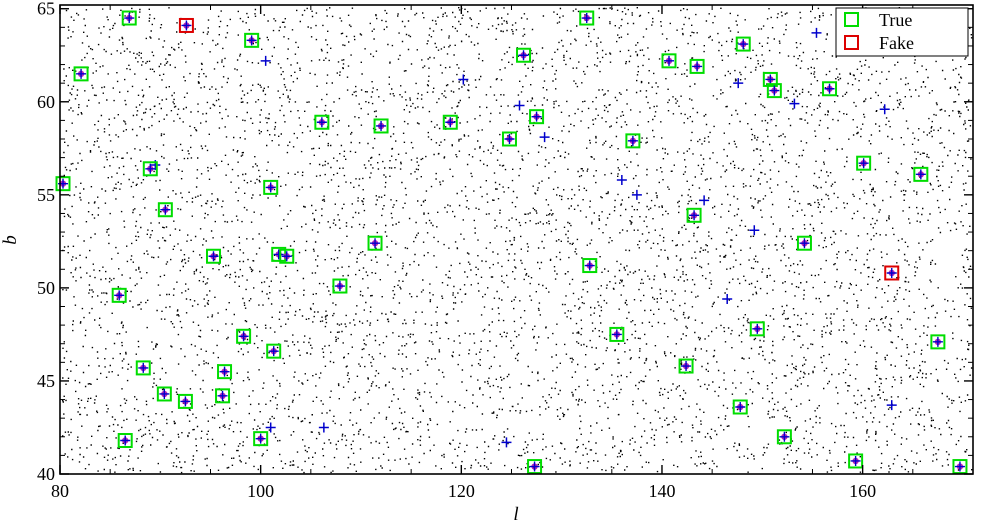  What do you see at coordinates (46, 9) in the screenshot?
I see `y-tick-label: 65` at bounding box center [46, 9].